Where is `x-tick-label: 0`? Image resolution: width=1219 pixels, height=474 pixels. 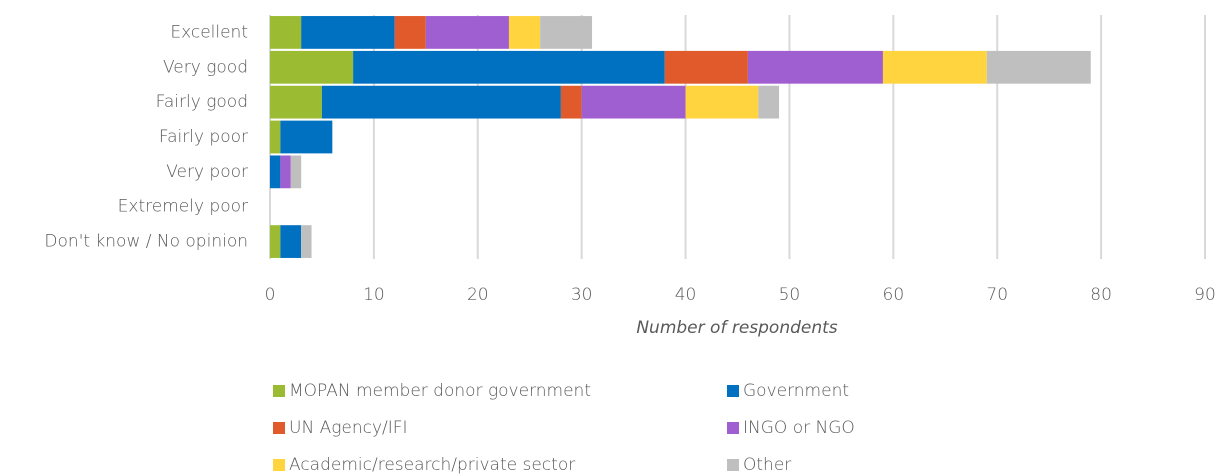
x-tick-label: 0 is located at coordinates (270, 295).